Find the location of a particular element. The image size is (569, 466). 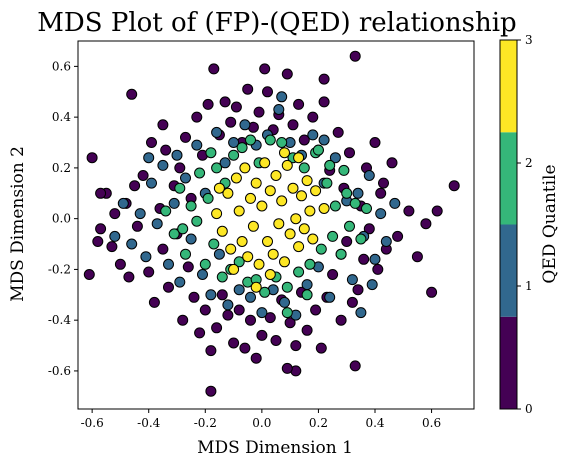

colorbar-tick-label: 3 is located at coordinates (529, 40).